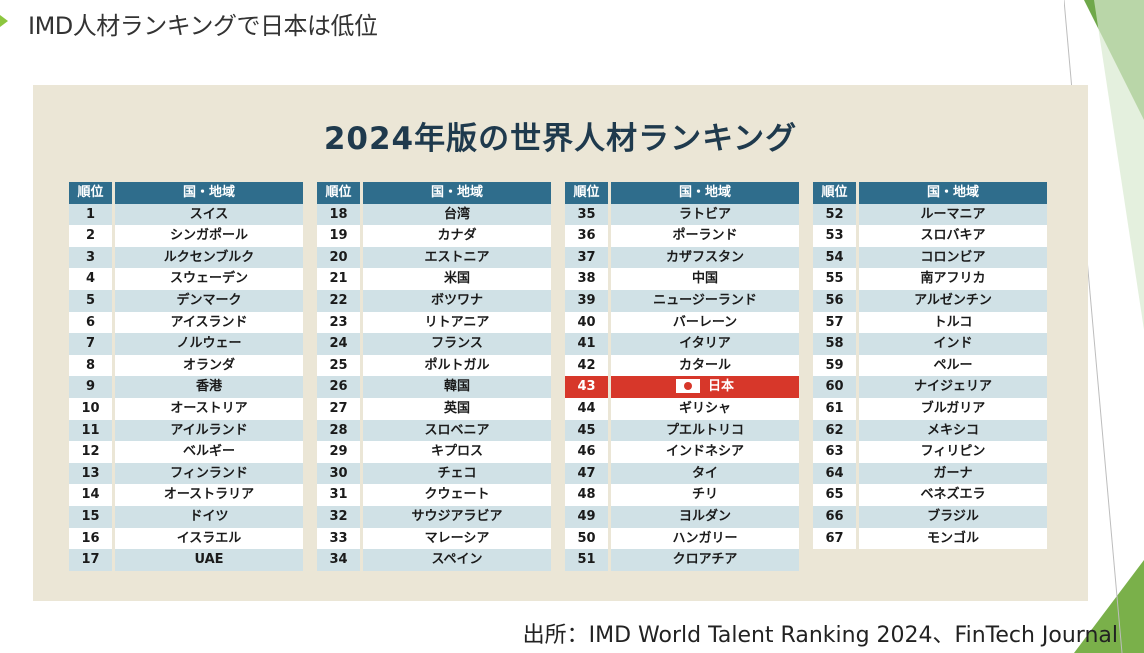 The image size is (1144, 653). Describe the element at coordinates (953, 452) in the screenshot. I see `country-cell: フィリピン` at that location.